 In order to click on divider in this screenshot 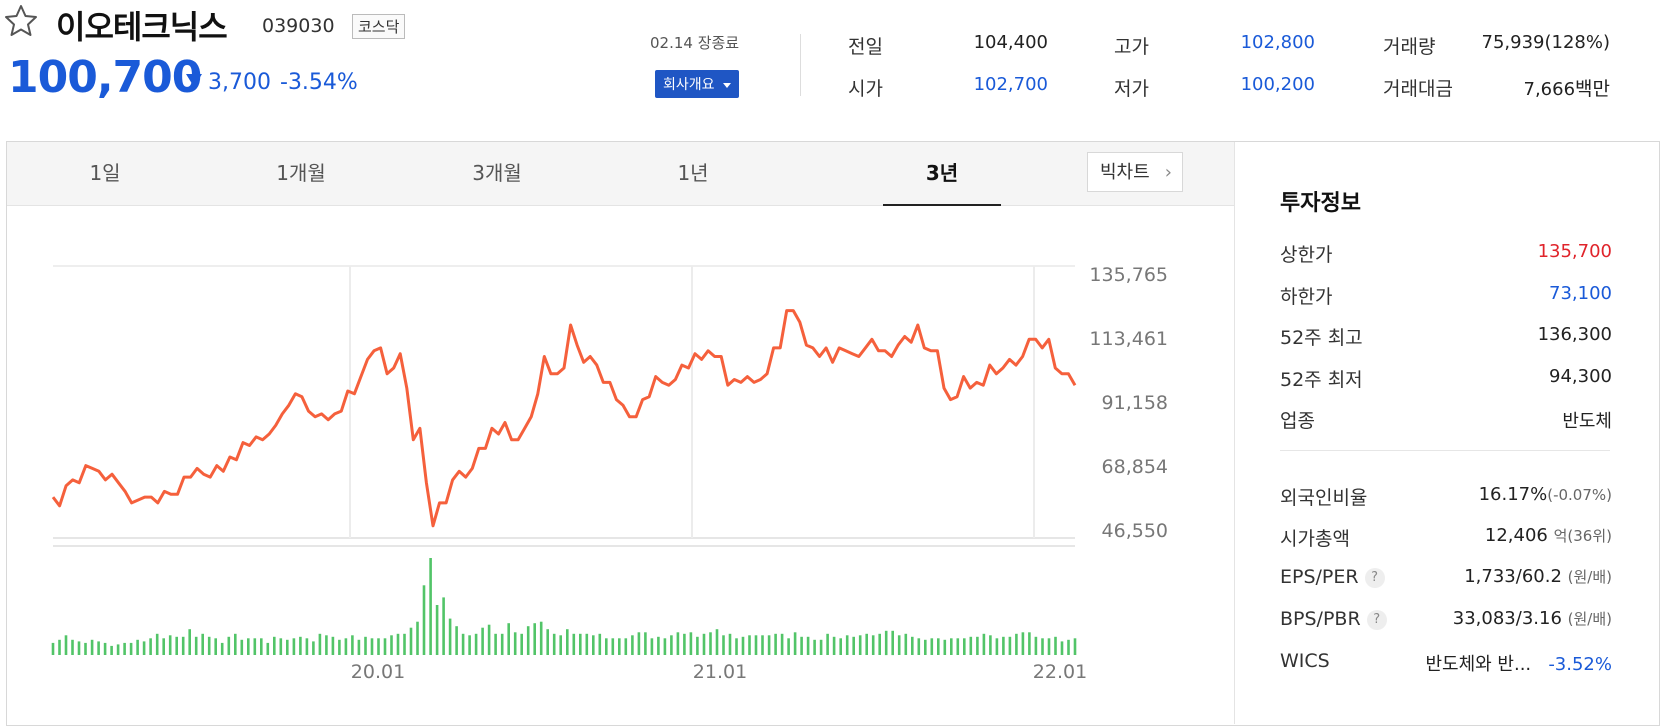, I will do `click(1445, 450)`.